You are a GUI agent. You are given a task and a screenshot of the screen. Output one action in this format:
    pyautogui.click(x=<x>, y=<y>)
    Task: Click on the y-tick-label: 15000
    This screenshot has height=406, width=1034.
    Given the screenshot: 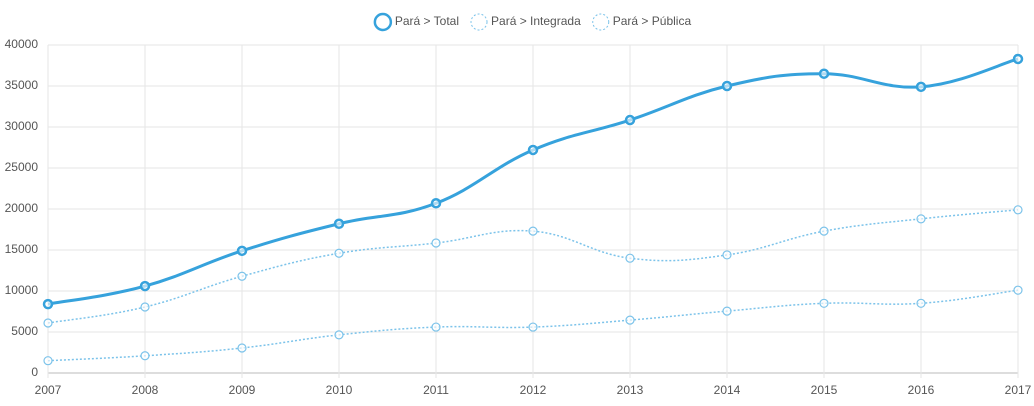 What is the action you would take?
    pyautogui.click(x=22, y=249)
    